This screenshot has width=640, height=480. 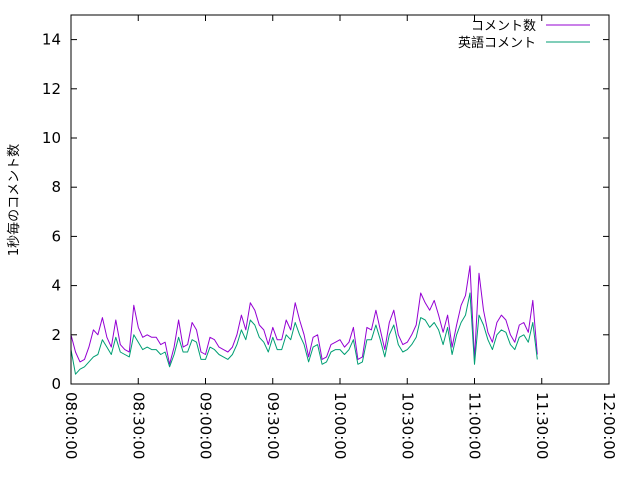 What do you see at coordinates (497, 43) in the screenshot?
I see `legend-label: 英語コメント` at bounding box center [497, 43].